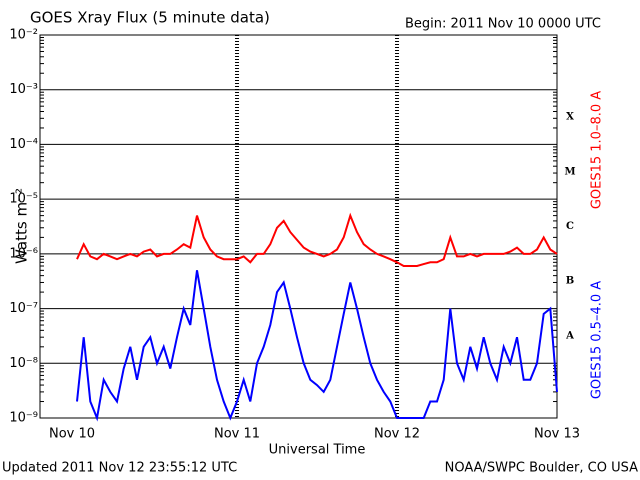 The height and width of the screenshot is (480, 640). What do you see at coordinates (557, 434) in the screenshot?
I see `x-tick-label: Nov 13` at bounding box center [557, 434].